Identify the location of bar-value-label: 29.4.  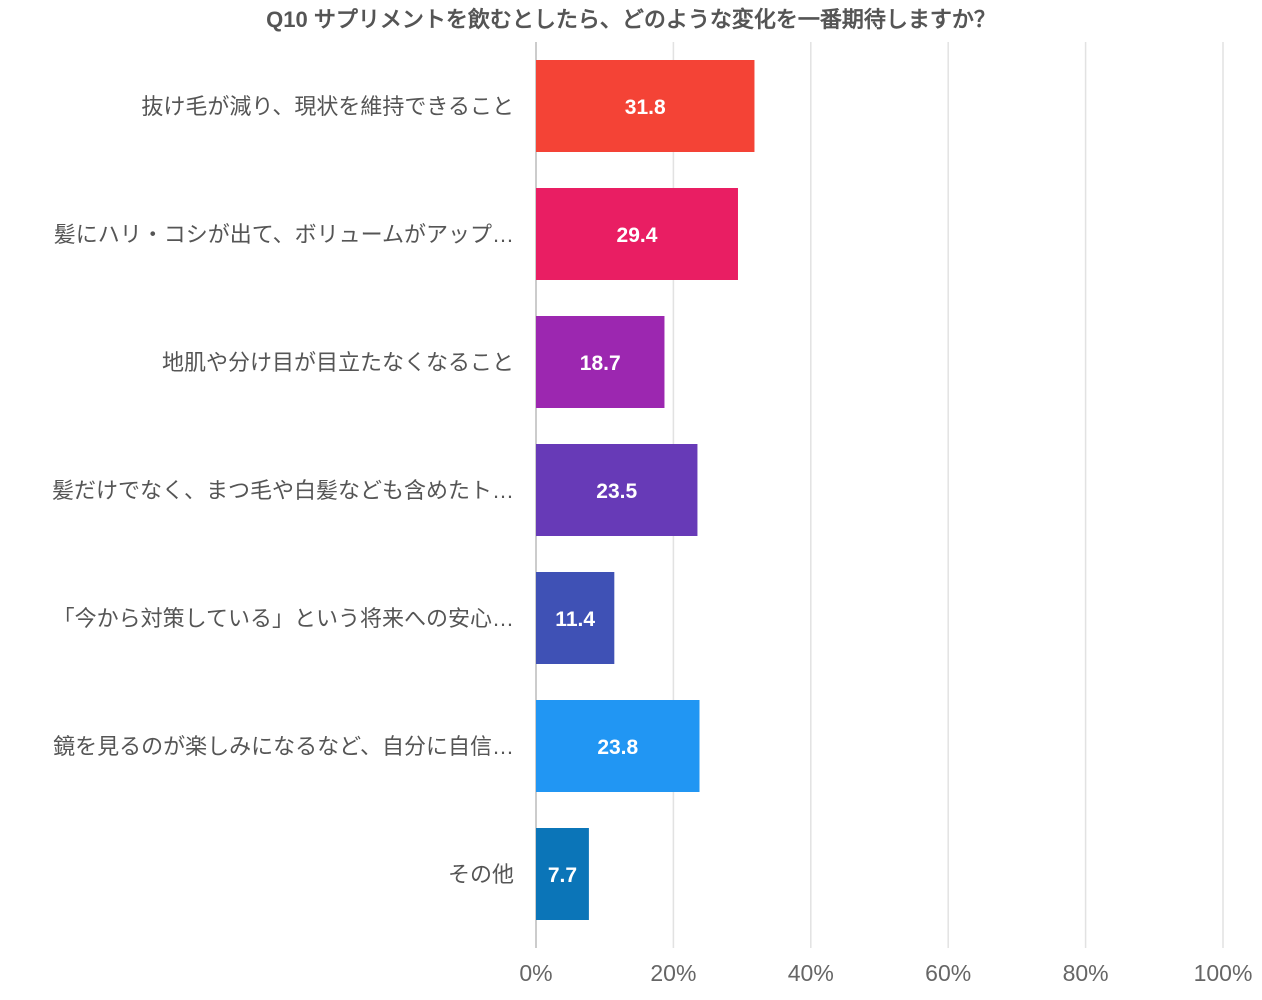
(637, 235).